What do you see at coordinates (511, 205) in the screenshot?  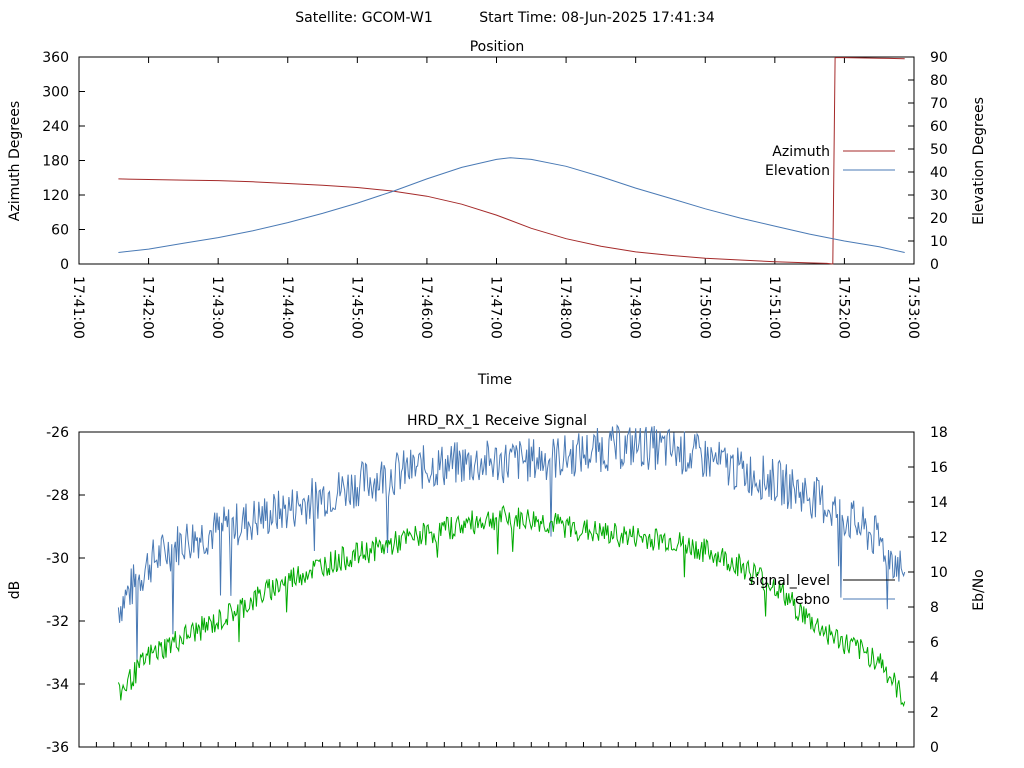 I see `position-elevation-line` at bounding box center [511, 205].